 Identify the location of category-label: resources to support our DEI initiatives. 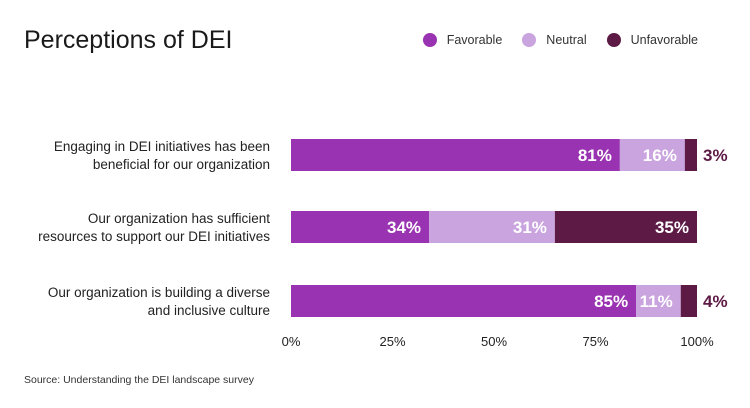
(154, 236).